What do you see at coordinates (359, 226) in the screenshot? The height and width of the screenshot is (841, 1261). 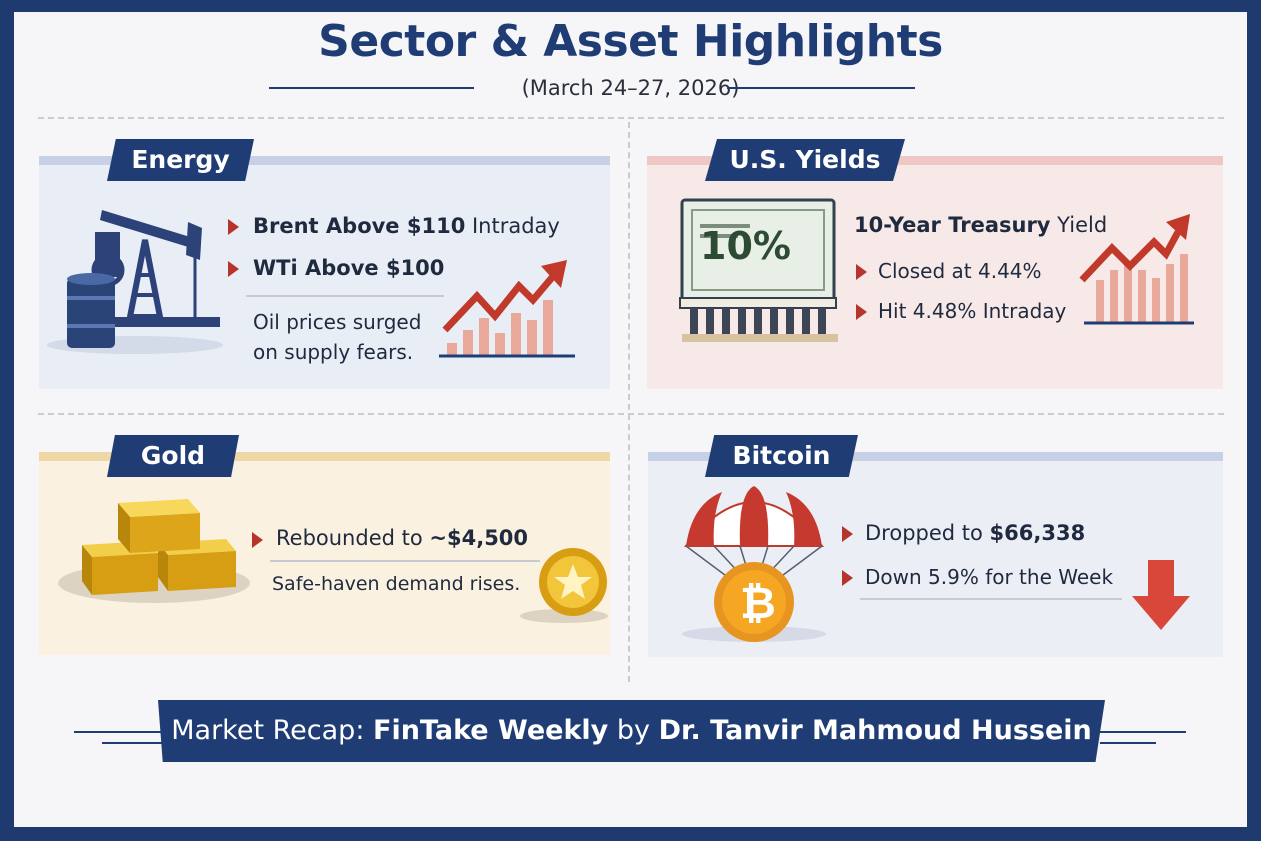 I see `brent-price-bold: Brent Above $110` at bounding box center [359, 226].